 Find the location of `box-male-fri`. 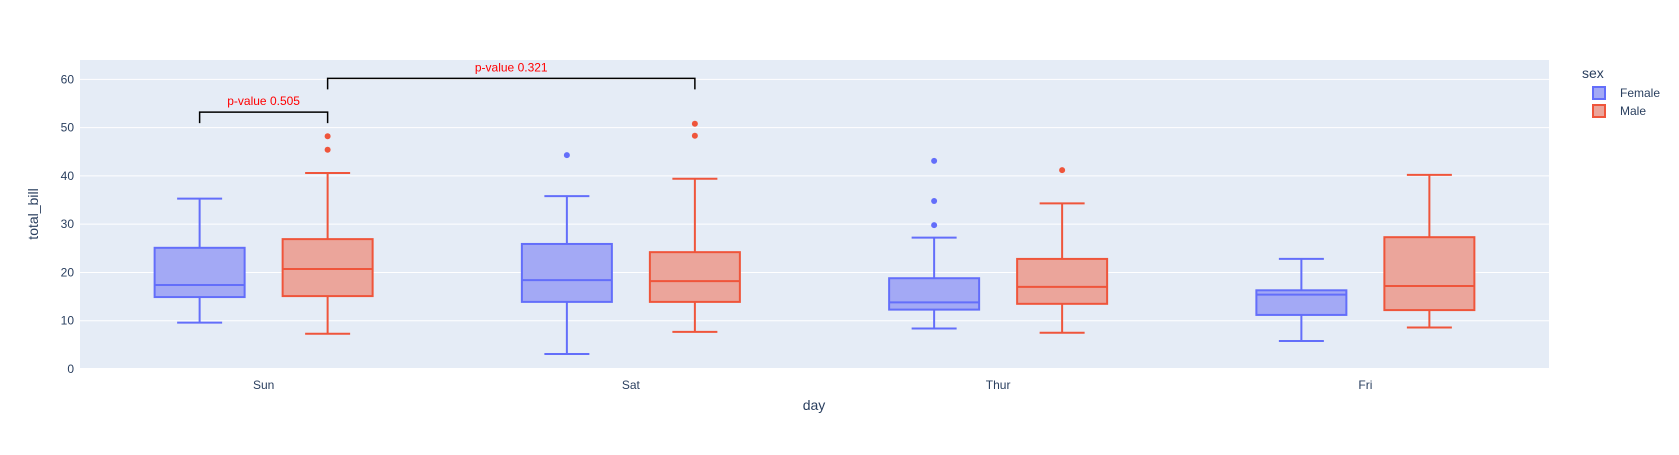

box-male-fri is located at coordinates (1429, 251).